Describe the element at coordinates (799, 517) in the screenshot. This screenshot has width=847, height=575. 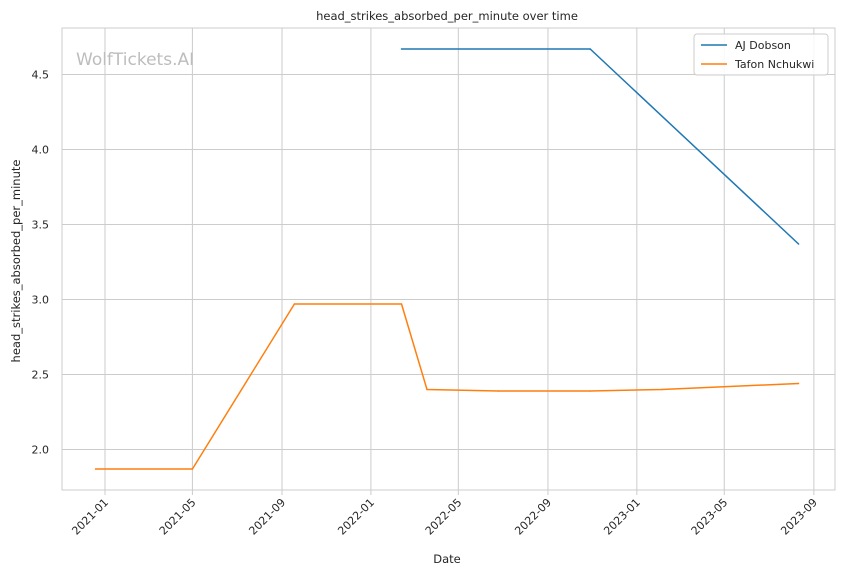
I see `x-tick-label: 2023-09` at that location.